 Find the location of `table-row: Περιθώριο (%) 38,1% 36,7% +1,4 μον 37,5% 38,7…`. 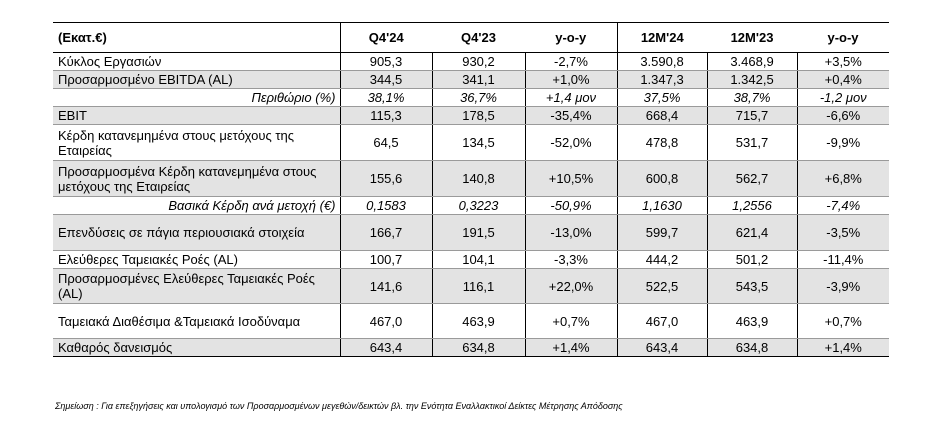

table-row: Περιθώριο (%) 38,1% 36,7% +1,4 μον 37,5% 38,7… is located at coordinates (471, 97).